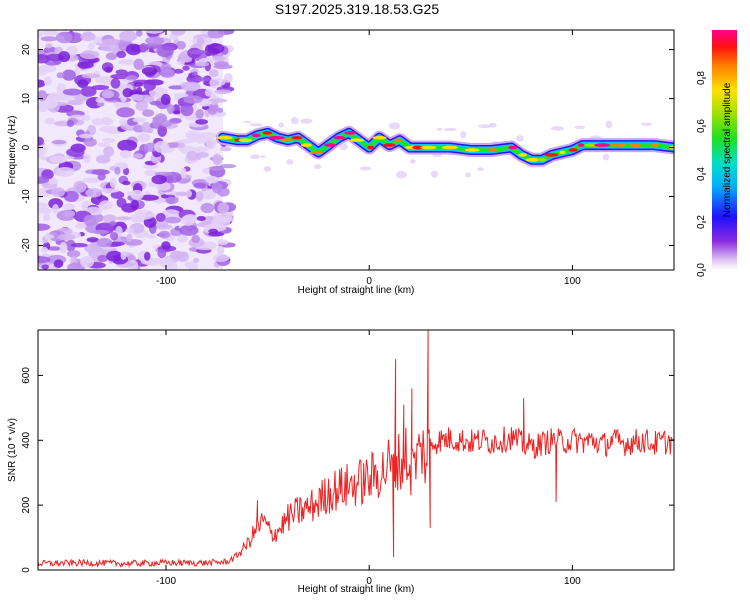  I want to click on snr-ytick-label: 200, so click(26, 504).